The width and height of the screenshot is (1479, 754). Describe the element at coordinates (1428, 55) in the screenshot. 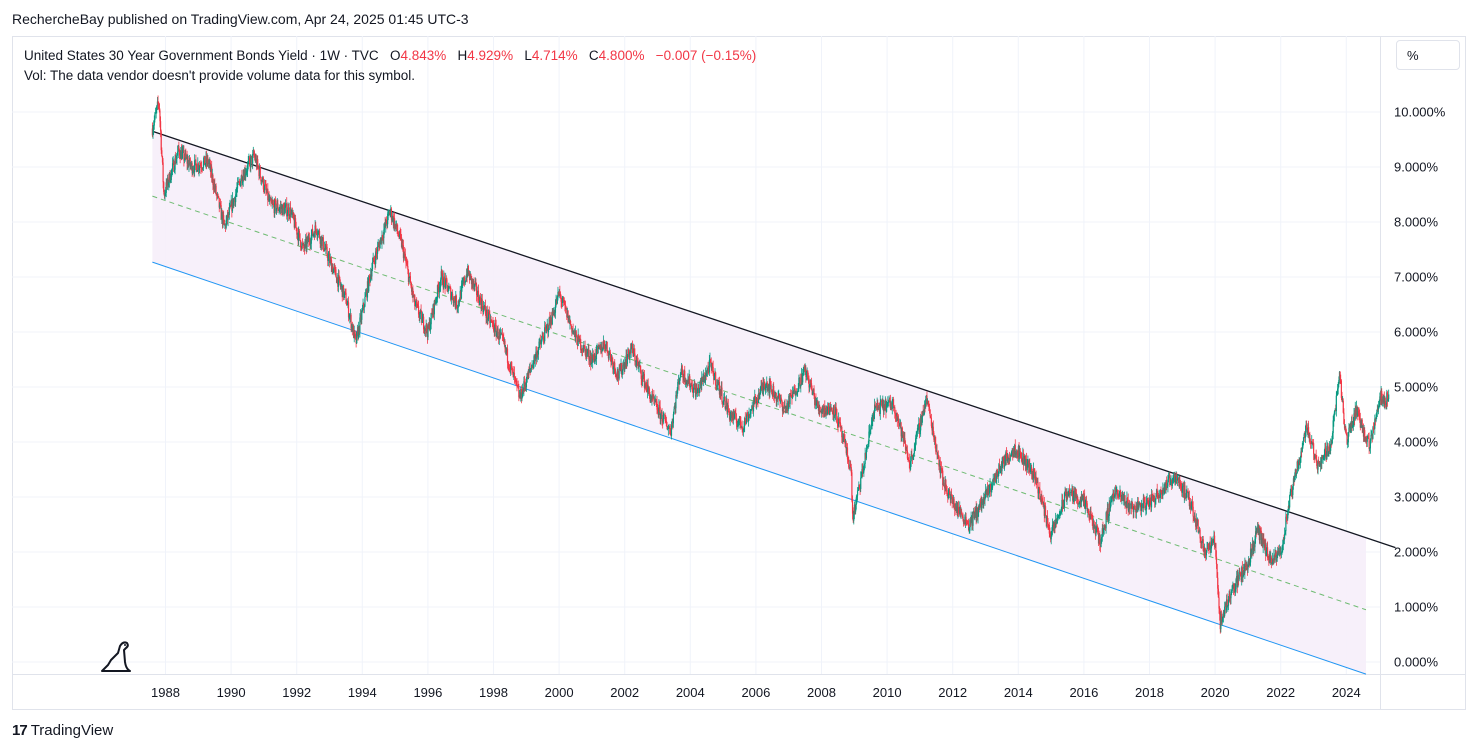

I see `unit-toggle-button: %` at that location.